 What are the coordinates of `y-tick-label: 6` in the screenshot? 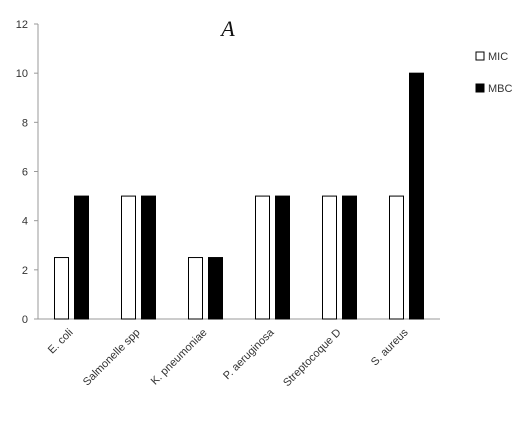 It's located at (25, 173).